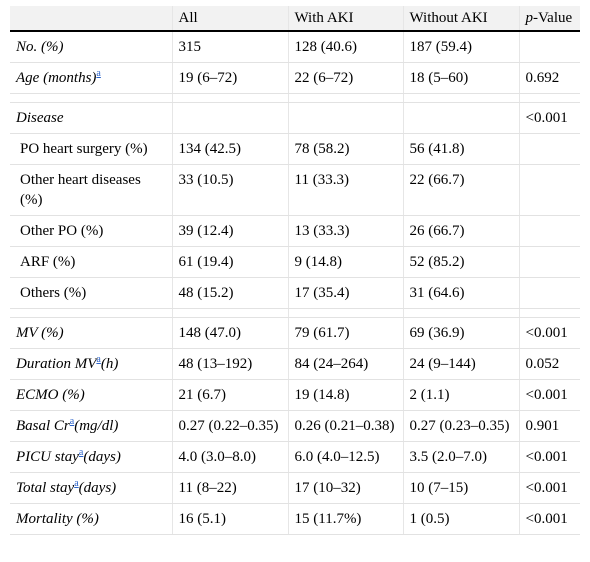 This screenshot has height=562, width=590. Describe the element at coordinates (345, 457) in the screenshot. I see `cell-with-aki: 6.0 (4.0–12.5)` at that location.